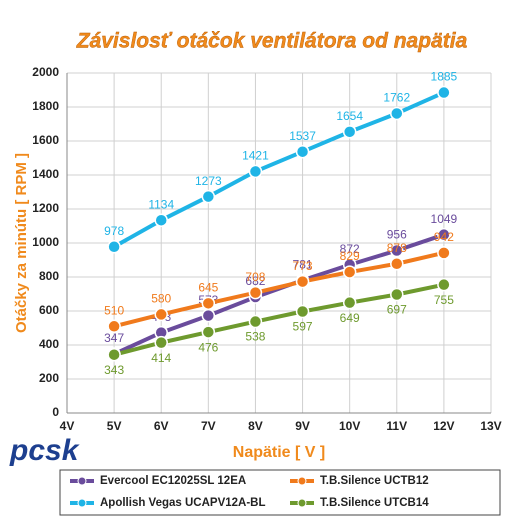 The width and height of the screenshot is (512, 524). I want to click on data-label: 1134, so click(161, 204).